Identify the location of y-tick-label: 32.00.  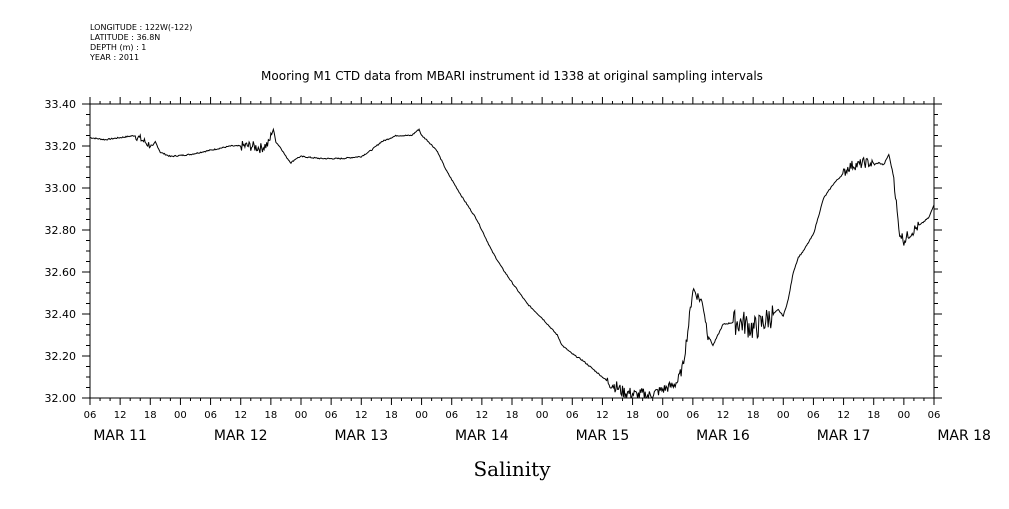
(61, 398).